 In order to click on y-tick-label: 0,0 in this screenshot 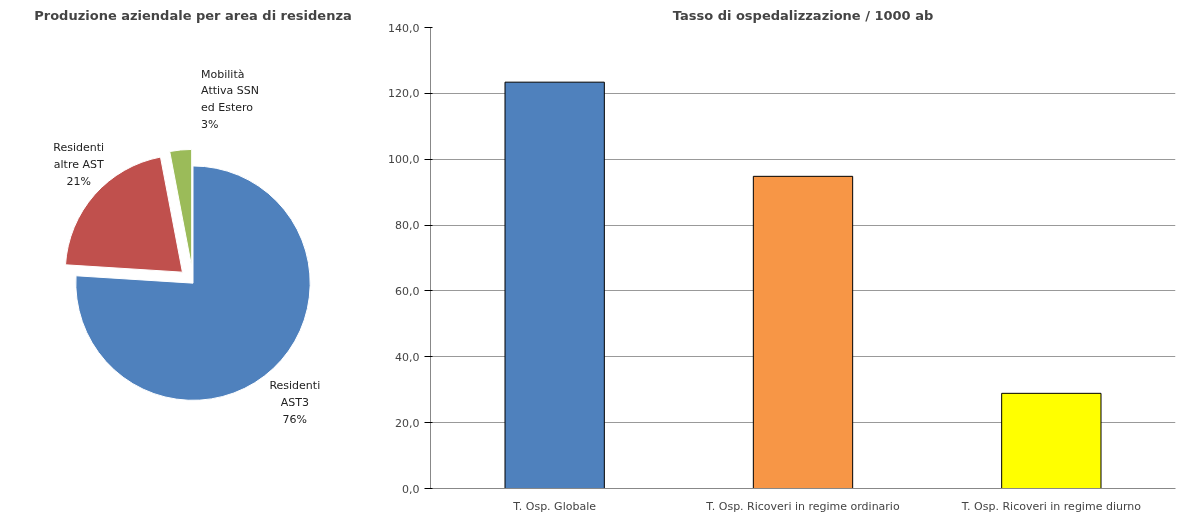, I will do `click(411, 489)`.